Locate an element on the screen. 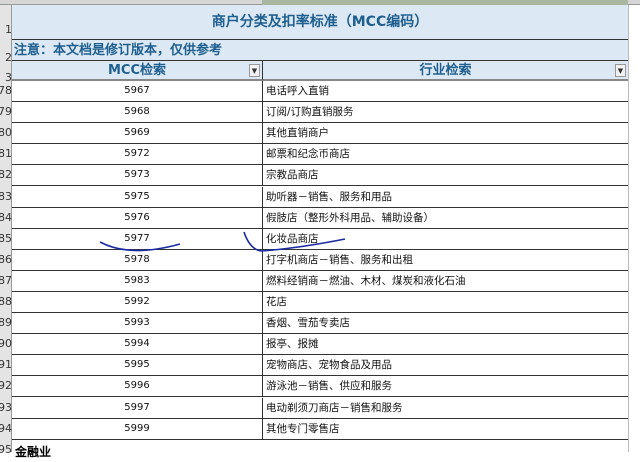 The width and height of the screenshot is (640, 462). mcc-code: 5992 is located at coordinates (137, 301).